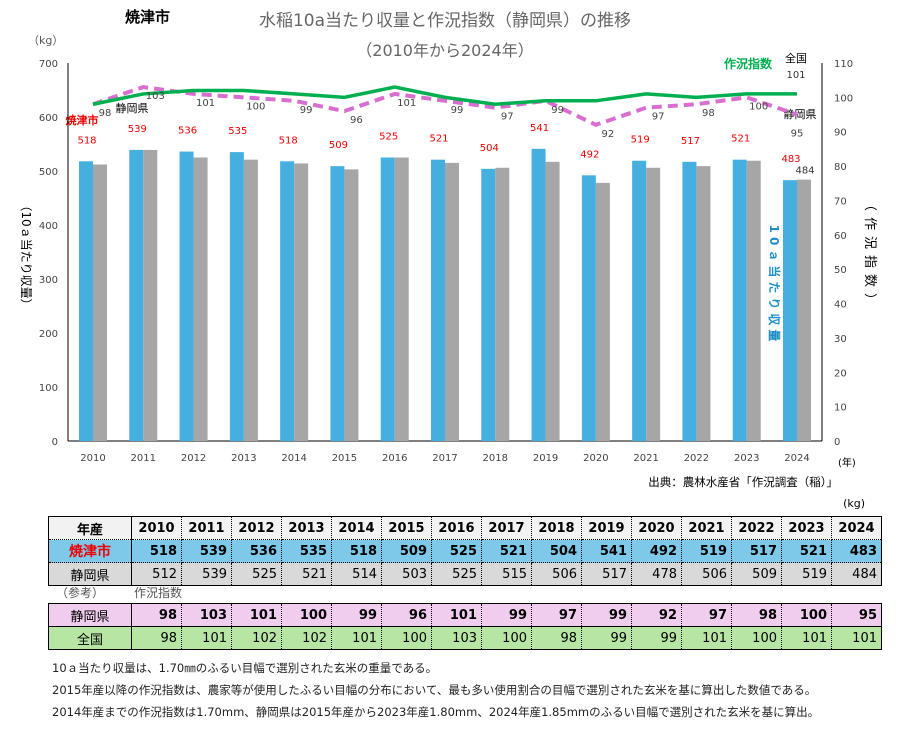 The width and height of the screenshot is (909, 730). Describe the element at coordinates (556, 574) in the screenshot. I see `shizuoka-cell: 506` at that location.